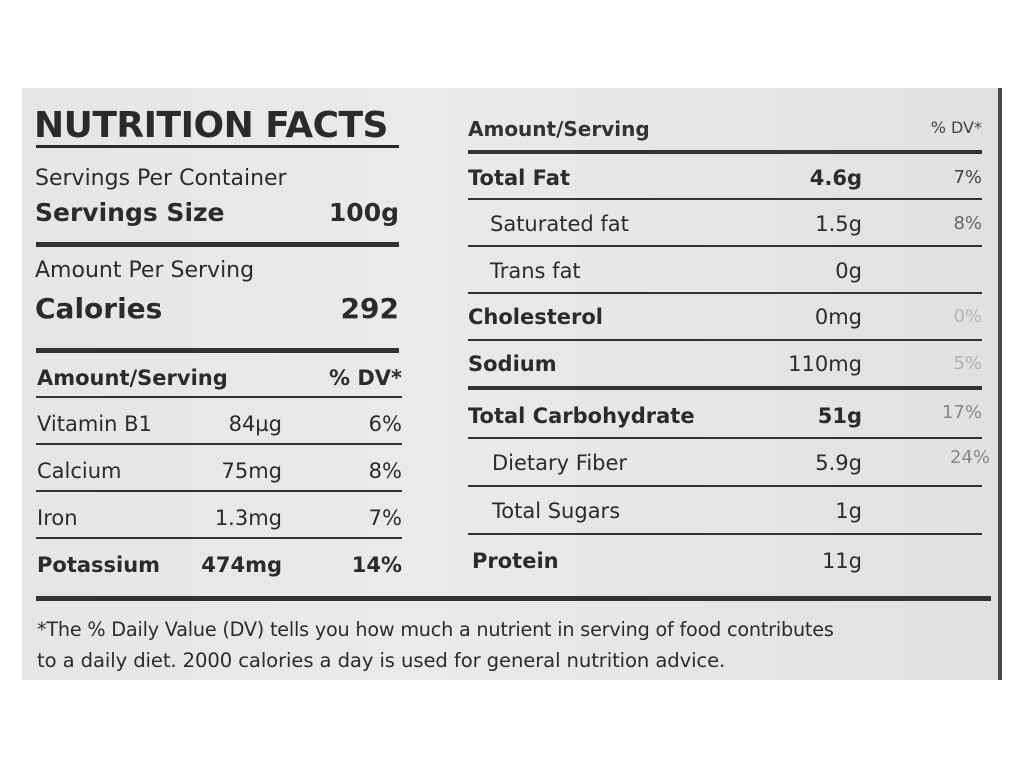 The height and width of the screenshot is (768, 1024). Describe the element at coordinates (217, 146) in the screenshot. I see `title-underline` at that location.